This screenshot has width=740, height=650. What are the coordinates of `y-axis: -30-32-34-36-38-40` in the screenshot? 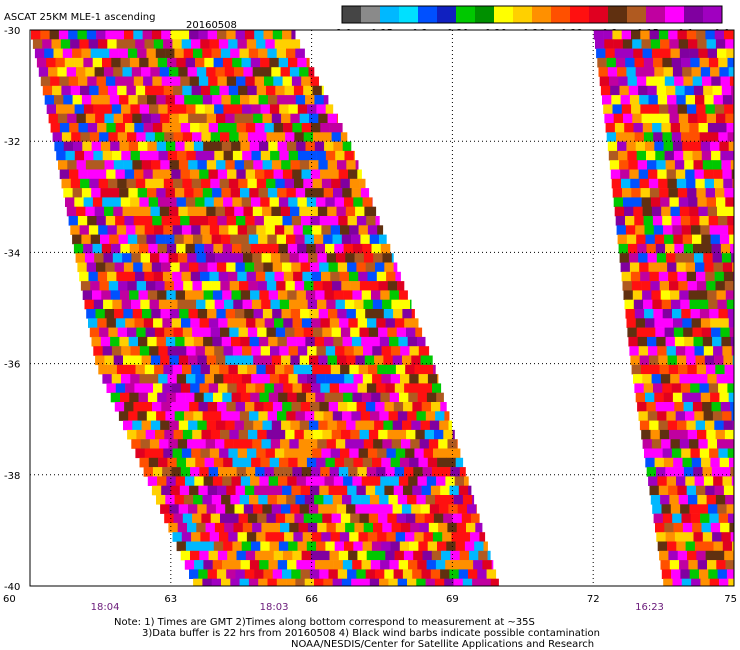 It's located at (12, 309).